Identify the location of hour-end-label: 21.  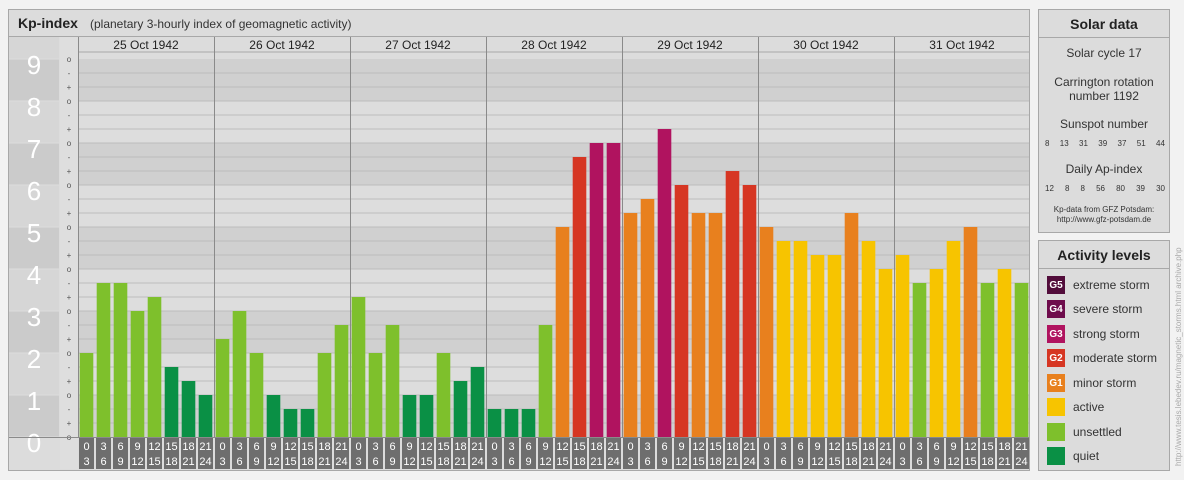
(732, 462).